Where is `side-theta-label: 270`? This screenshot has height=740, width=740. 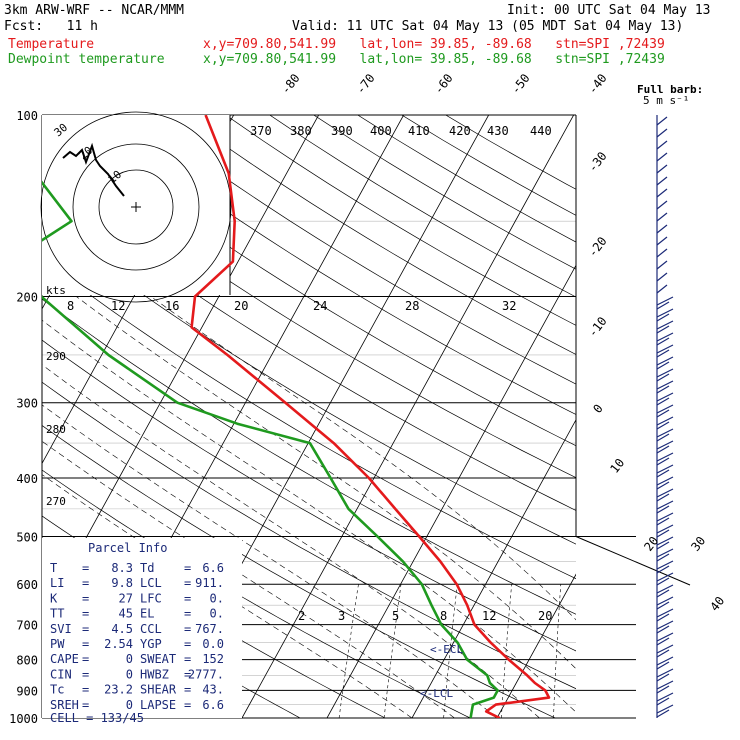 side-theta-label: 270 is located at coordinates (56, 501).